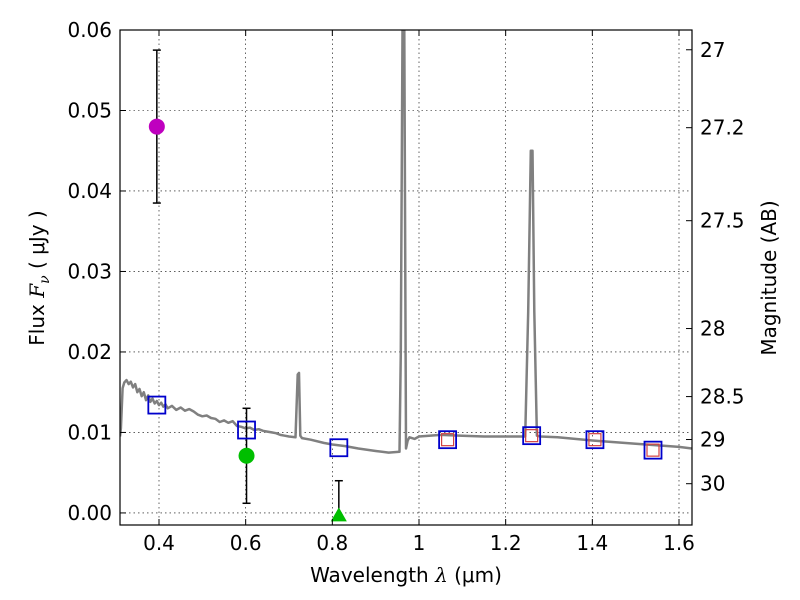 This screenshot has width=800, height=600. What do you see at coordinates (506, 543) in the screenshot?
I see `x-tick-label: 1.2` at bounding box center [506, 543].